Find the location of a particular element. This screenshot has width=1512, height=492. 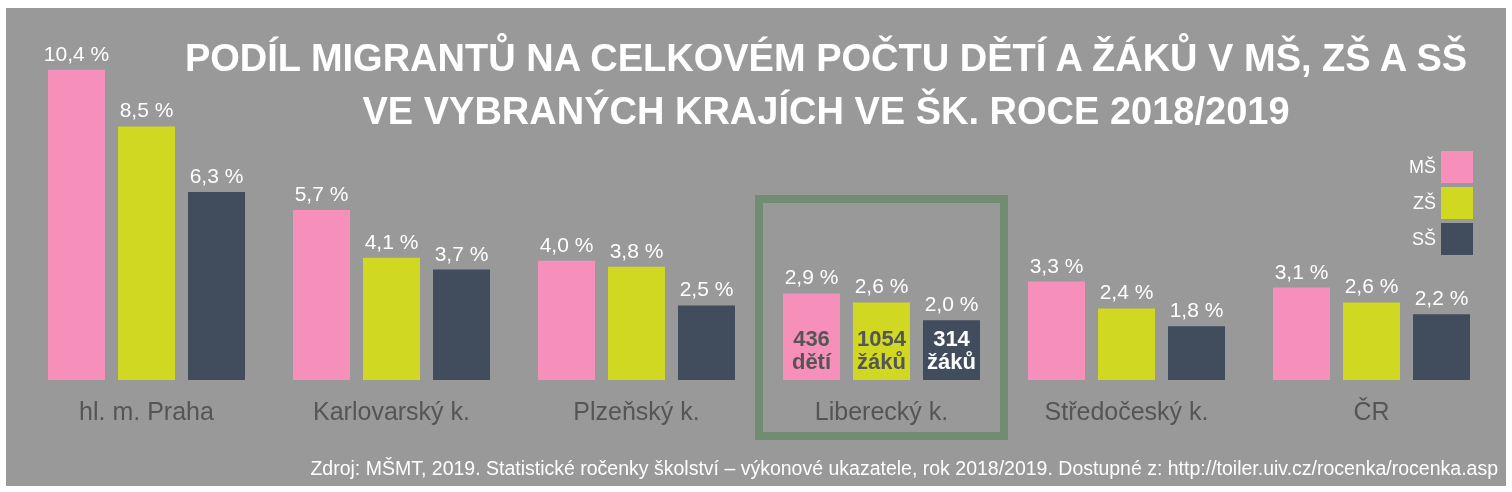

annotation: 436 dětí is located at coordinates (811, 350).